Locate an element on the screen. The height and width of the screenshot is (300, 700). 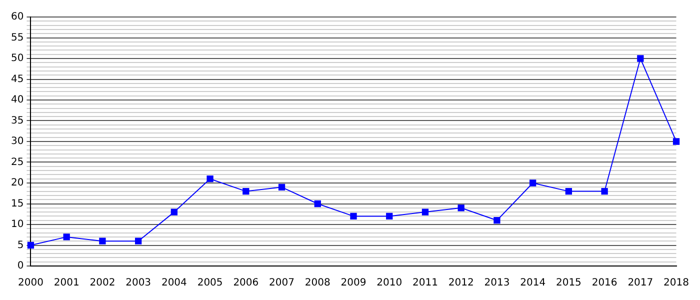
x-tick-label: 2007 is located at coordinates (281, 283).